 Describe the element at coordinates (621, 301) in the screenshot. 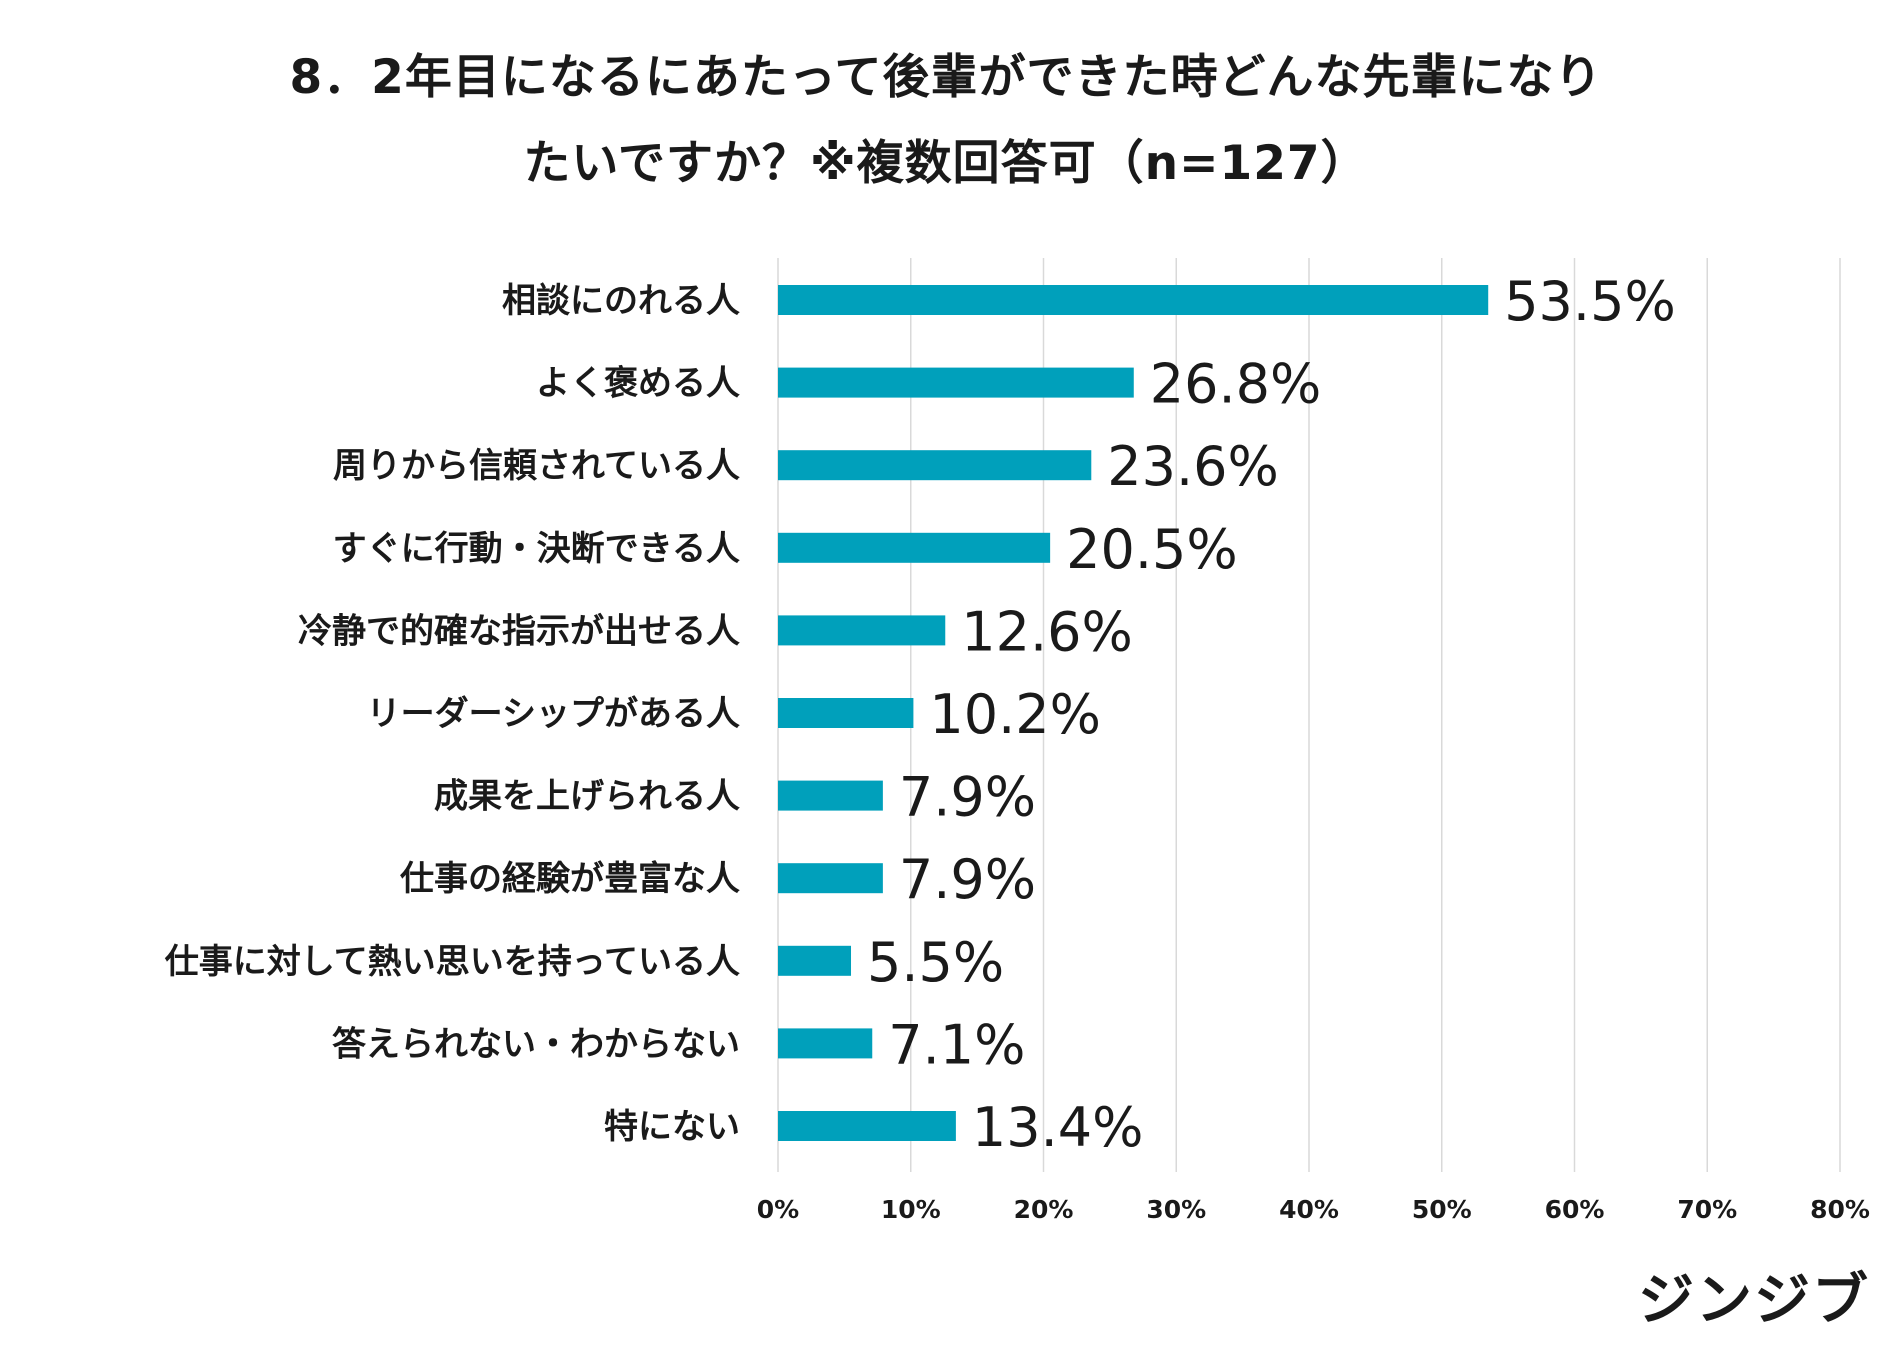

I see `category-label: 相談にのれる人` at that location.